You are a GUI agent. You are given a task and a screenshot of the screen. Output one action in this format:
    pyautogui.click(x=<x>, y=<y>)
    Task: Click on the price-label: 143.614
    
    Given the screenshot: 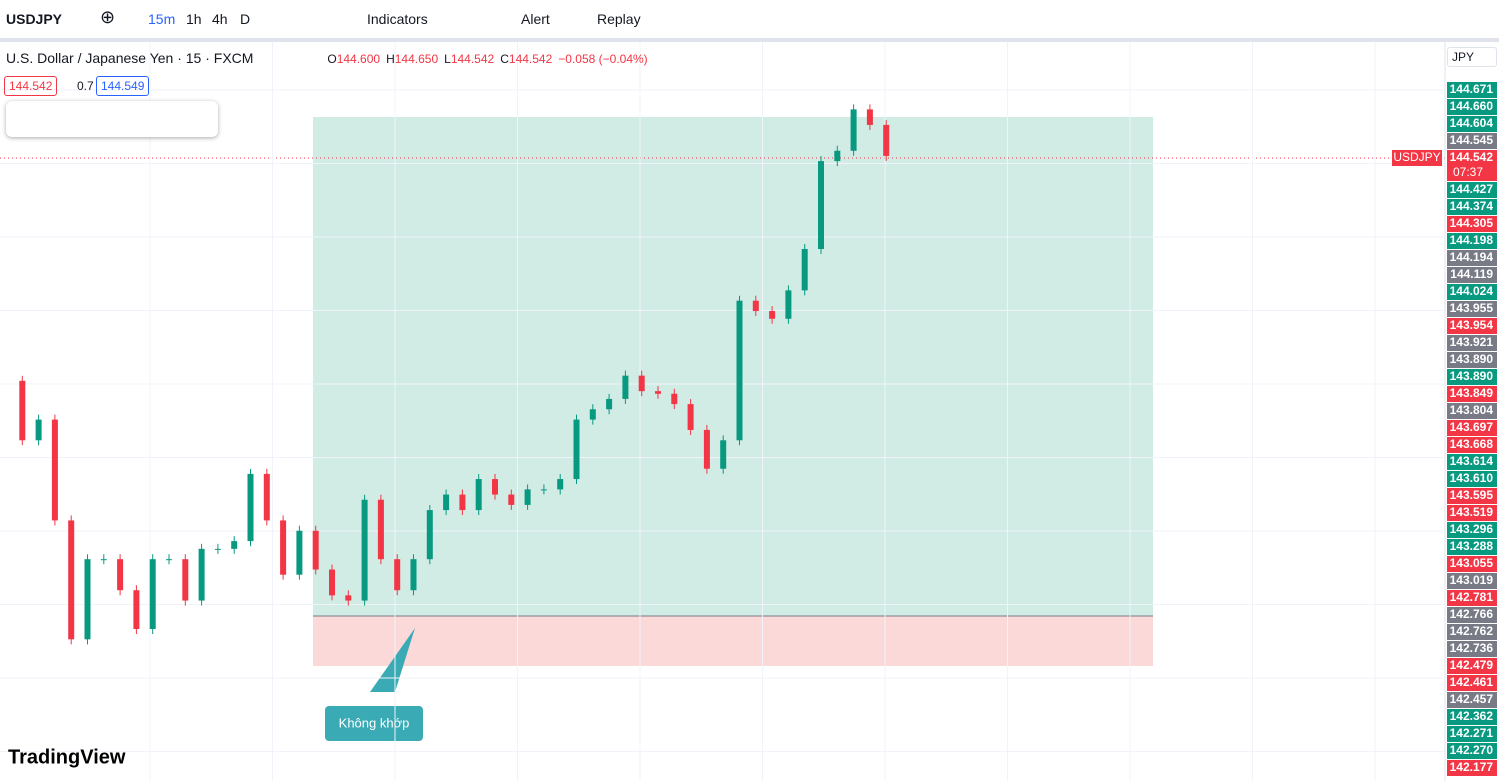 What is the action you would take?
    pyautogui.click(x=1472, y=461)
    